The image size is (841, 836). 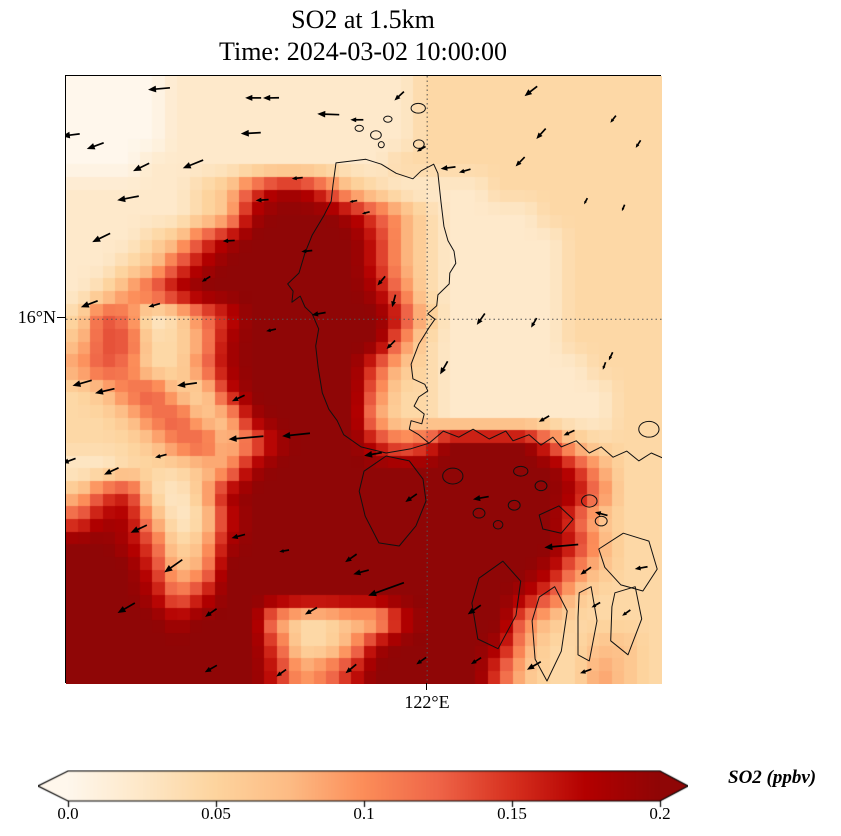 What do you see at coordinates (512, 813) in the screenshot?
I see `colorbar-tick-label: 0.15` at bounding box center [512, 813].